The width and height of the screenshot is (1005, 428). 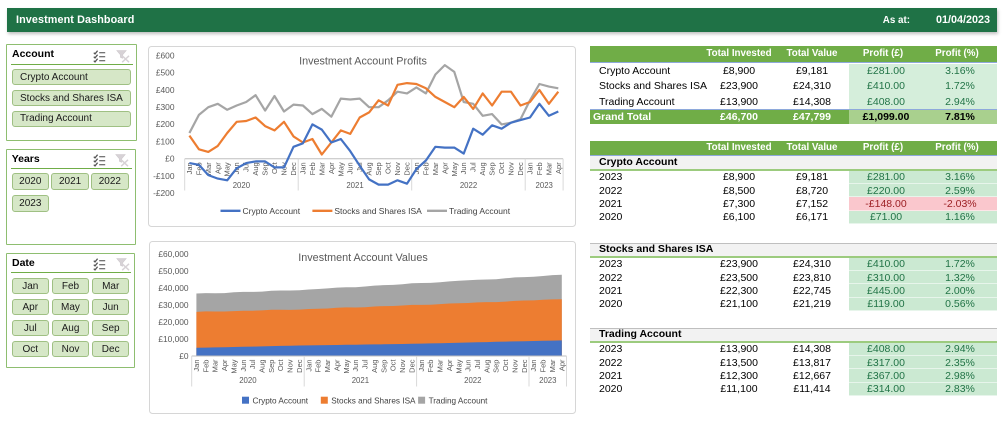 What do you see at coordinates (164, 193) in the screenshot?
I see `svg-text: -£200` at bounding box center [164, 193].